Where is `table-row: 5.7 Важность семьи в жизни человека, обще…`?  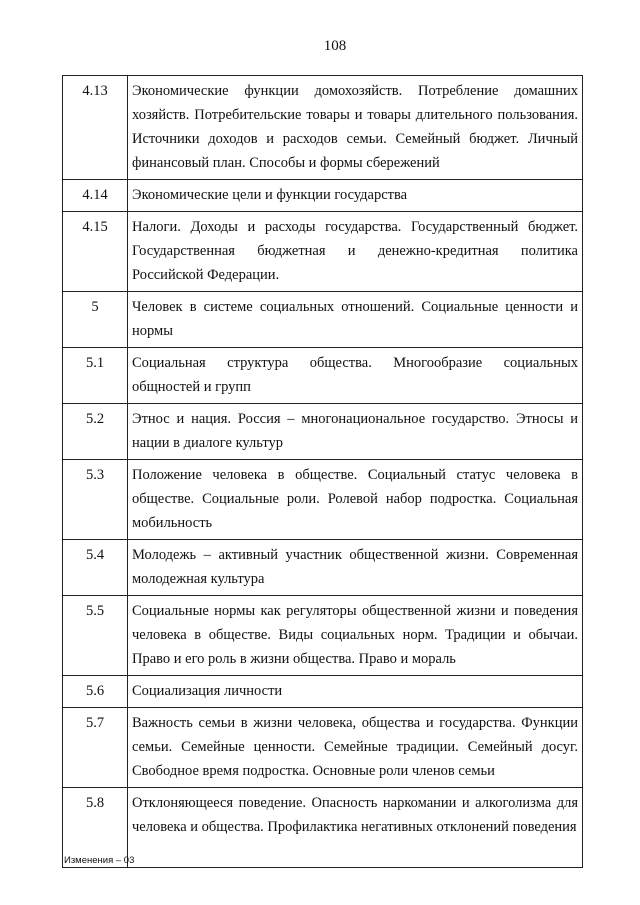 table-row: 5.7 Важность семьи в жизни человека, обще… is located at coordinates (322, 747).